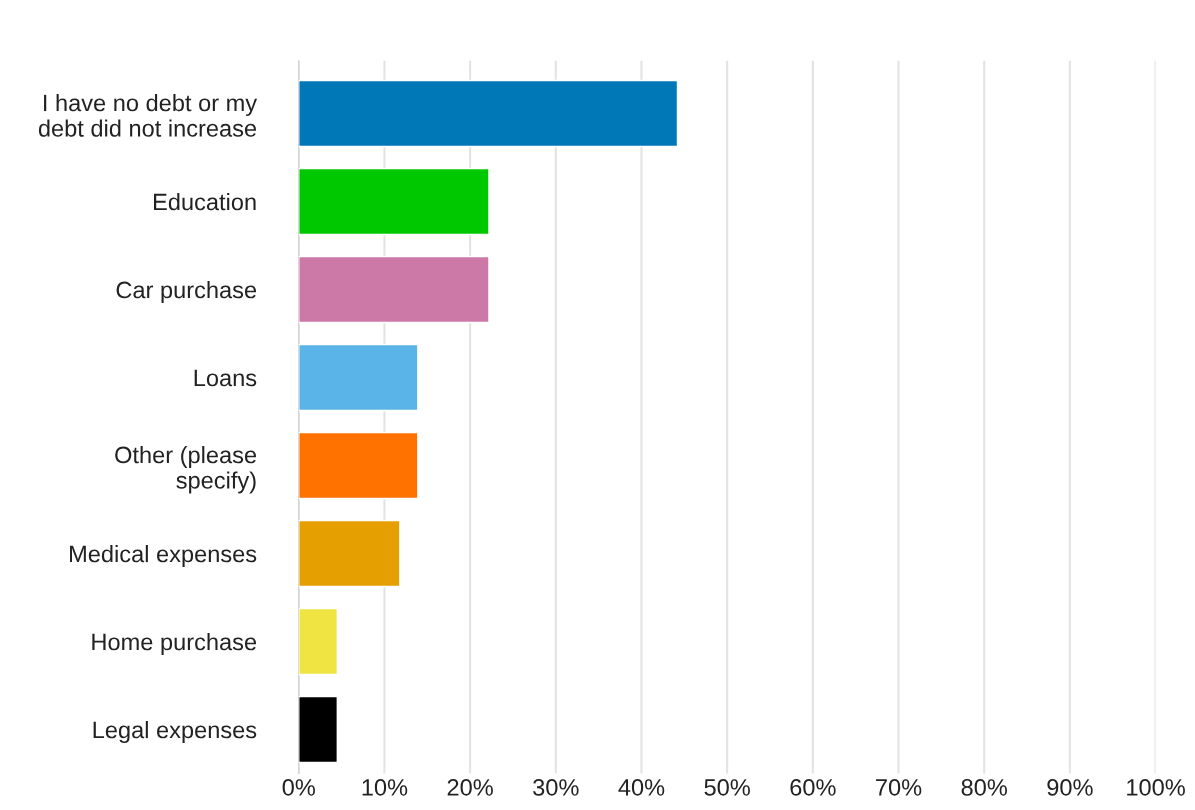  Describe the element at coordinates (984, 787) in the screenshot. I see `x-tick-label: 80%` at that location.